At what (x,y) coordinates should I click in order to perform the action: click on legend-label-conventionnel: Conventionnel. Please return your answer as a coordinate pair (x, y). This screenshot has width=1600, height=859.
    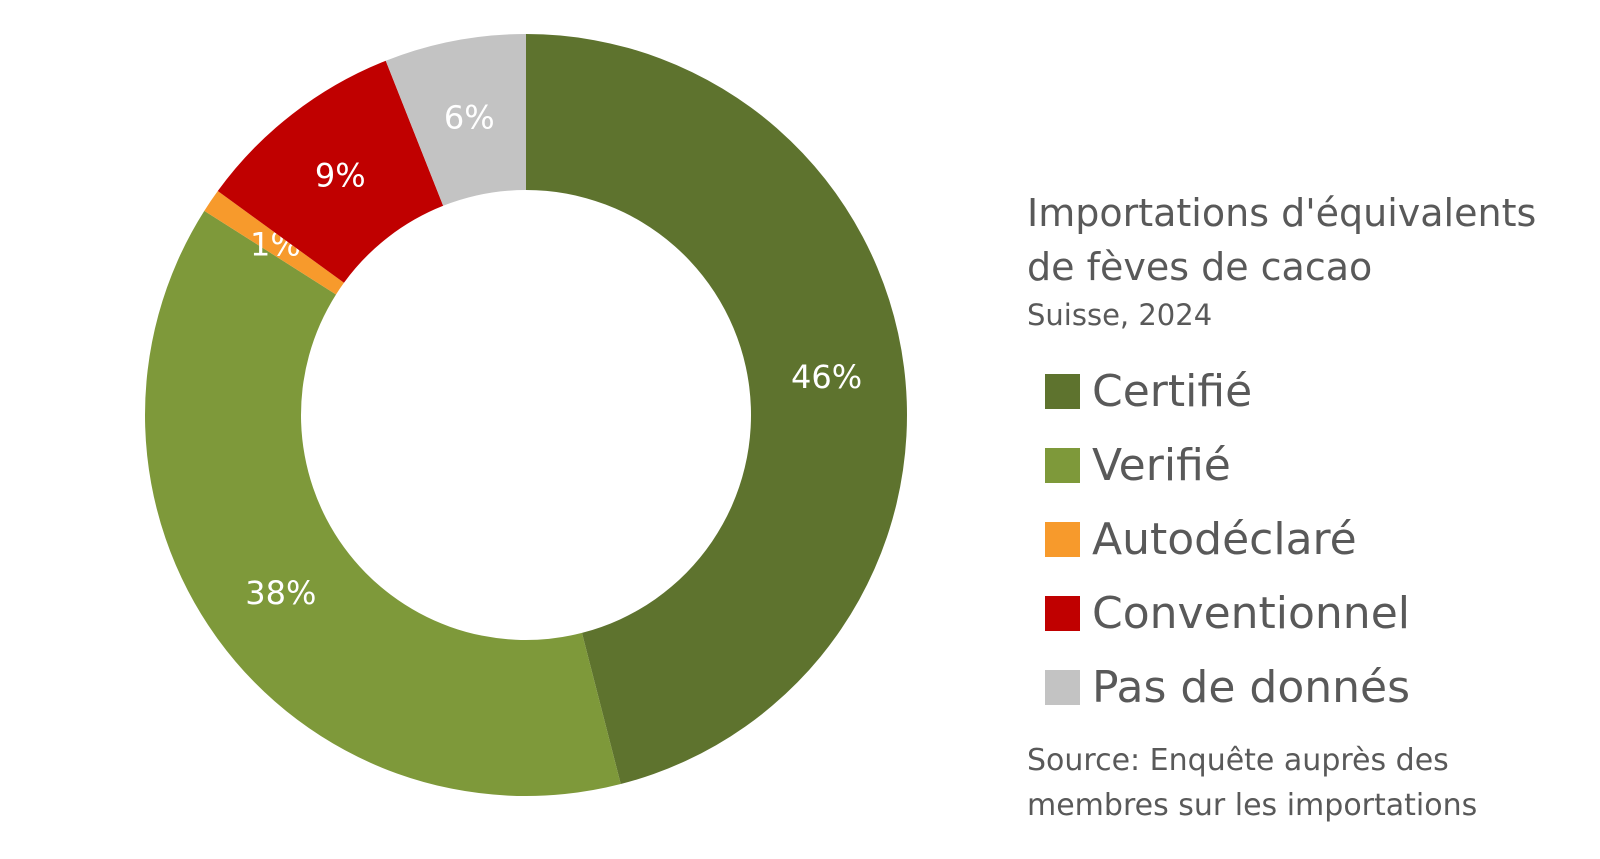
    Looking at the image, I should click on (1251, 613).